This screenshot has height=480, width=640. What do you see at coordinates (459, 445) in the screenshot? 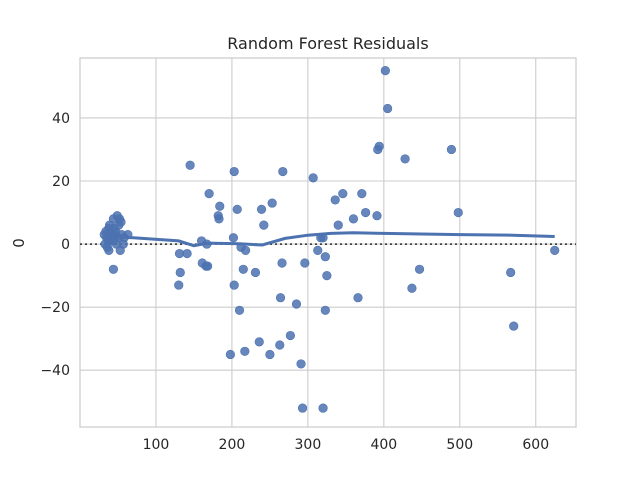
I see `x-tick-label: 500` at bounding box center [459, 445].